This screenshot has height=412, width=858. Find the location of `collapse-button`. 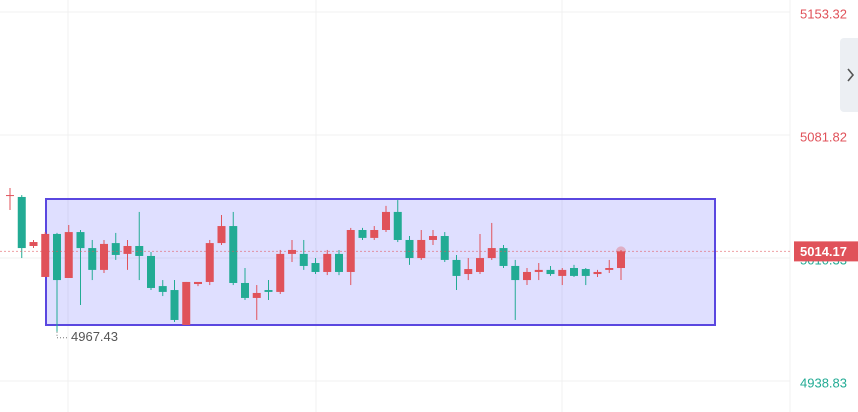

collapse-button is located at coordinates (849, 75).